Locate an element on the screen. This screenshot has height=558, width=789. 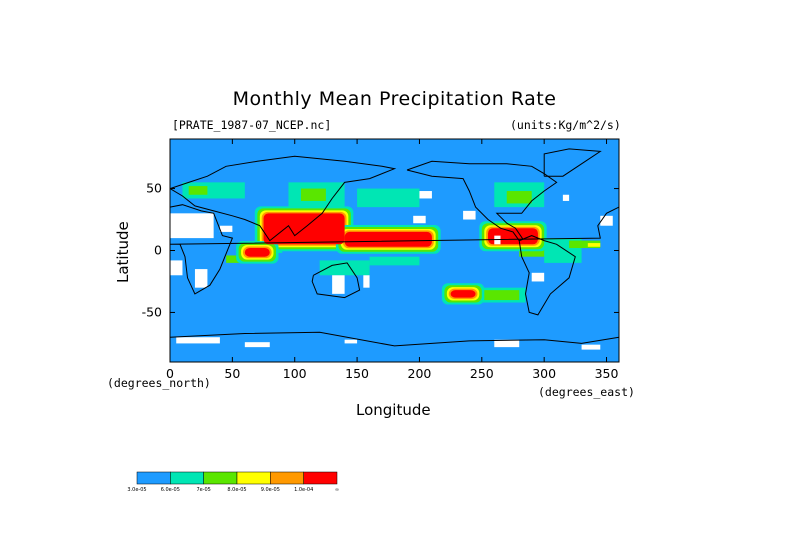
chart-title: Monthly Mean Precipitation Rate is located at coordinates (394, 99).